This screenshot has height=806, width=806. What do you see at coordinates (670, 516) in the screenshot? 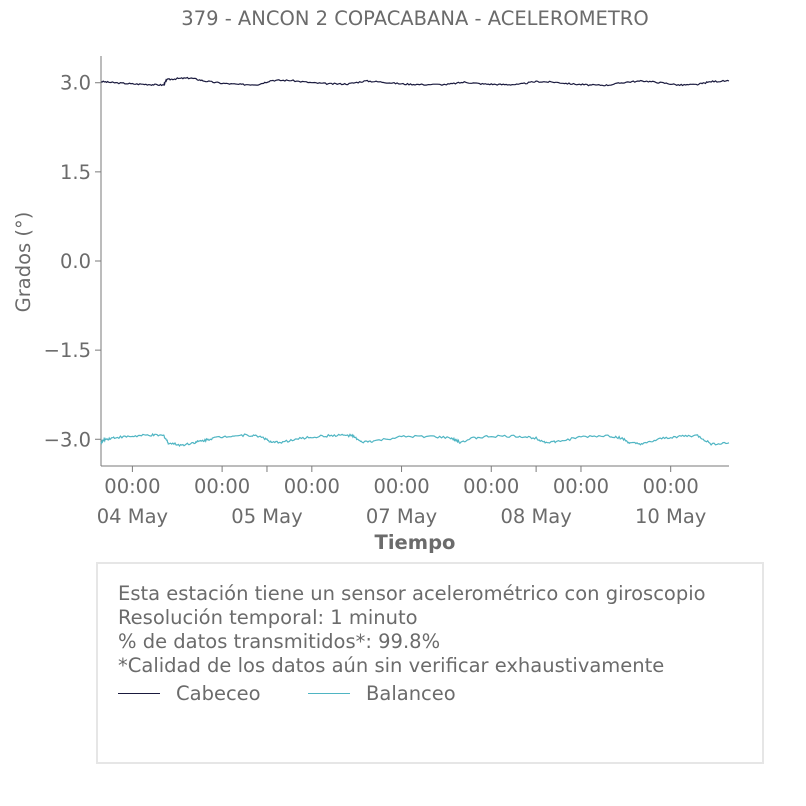
I see `x-tick-label-date: 10 May` at bounding box center [670, 516].